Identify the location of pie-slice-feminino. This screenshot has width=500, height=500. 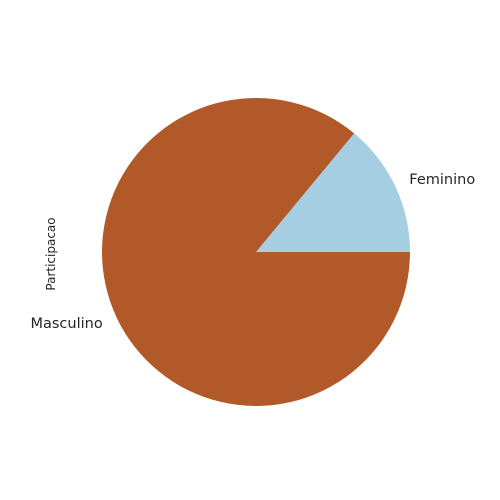
(333, 192).